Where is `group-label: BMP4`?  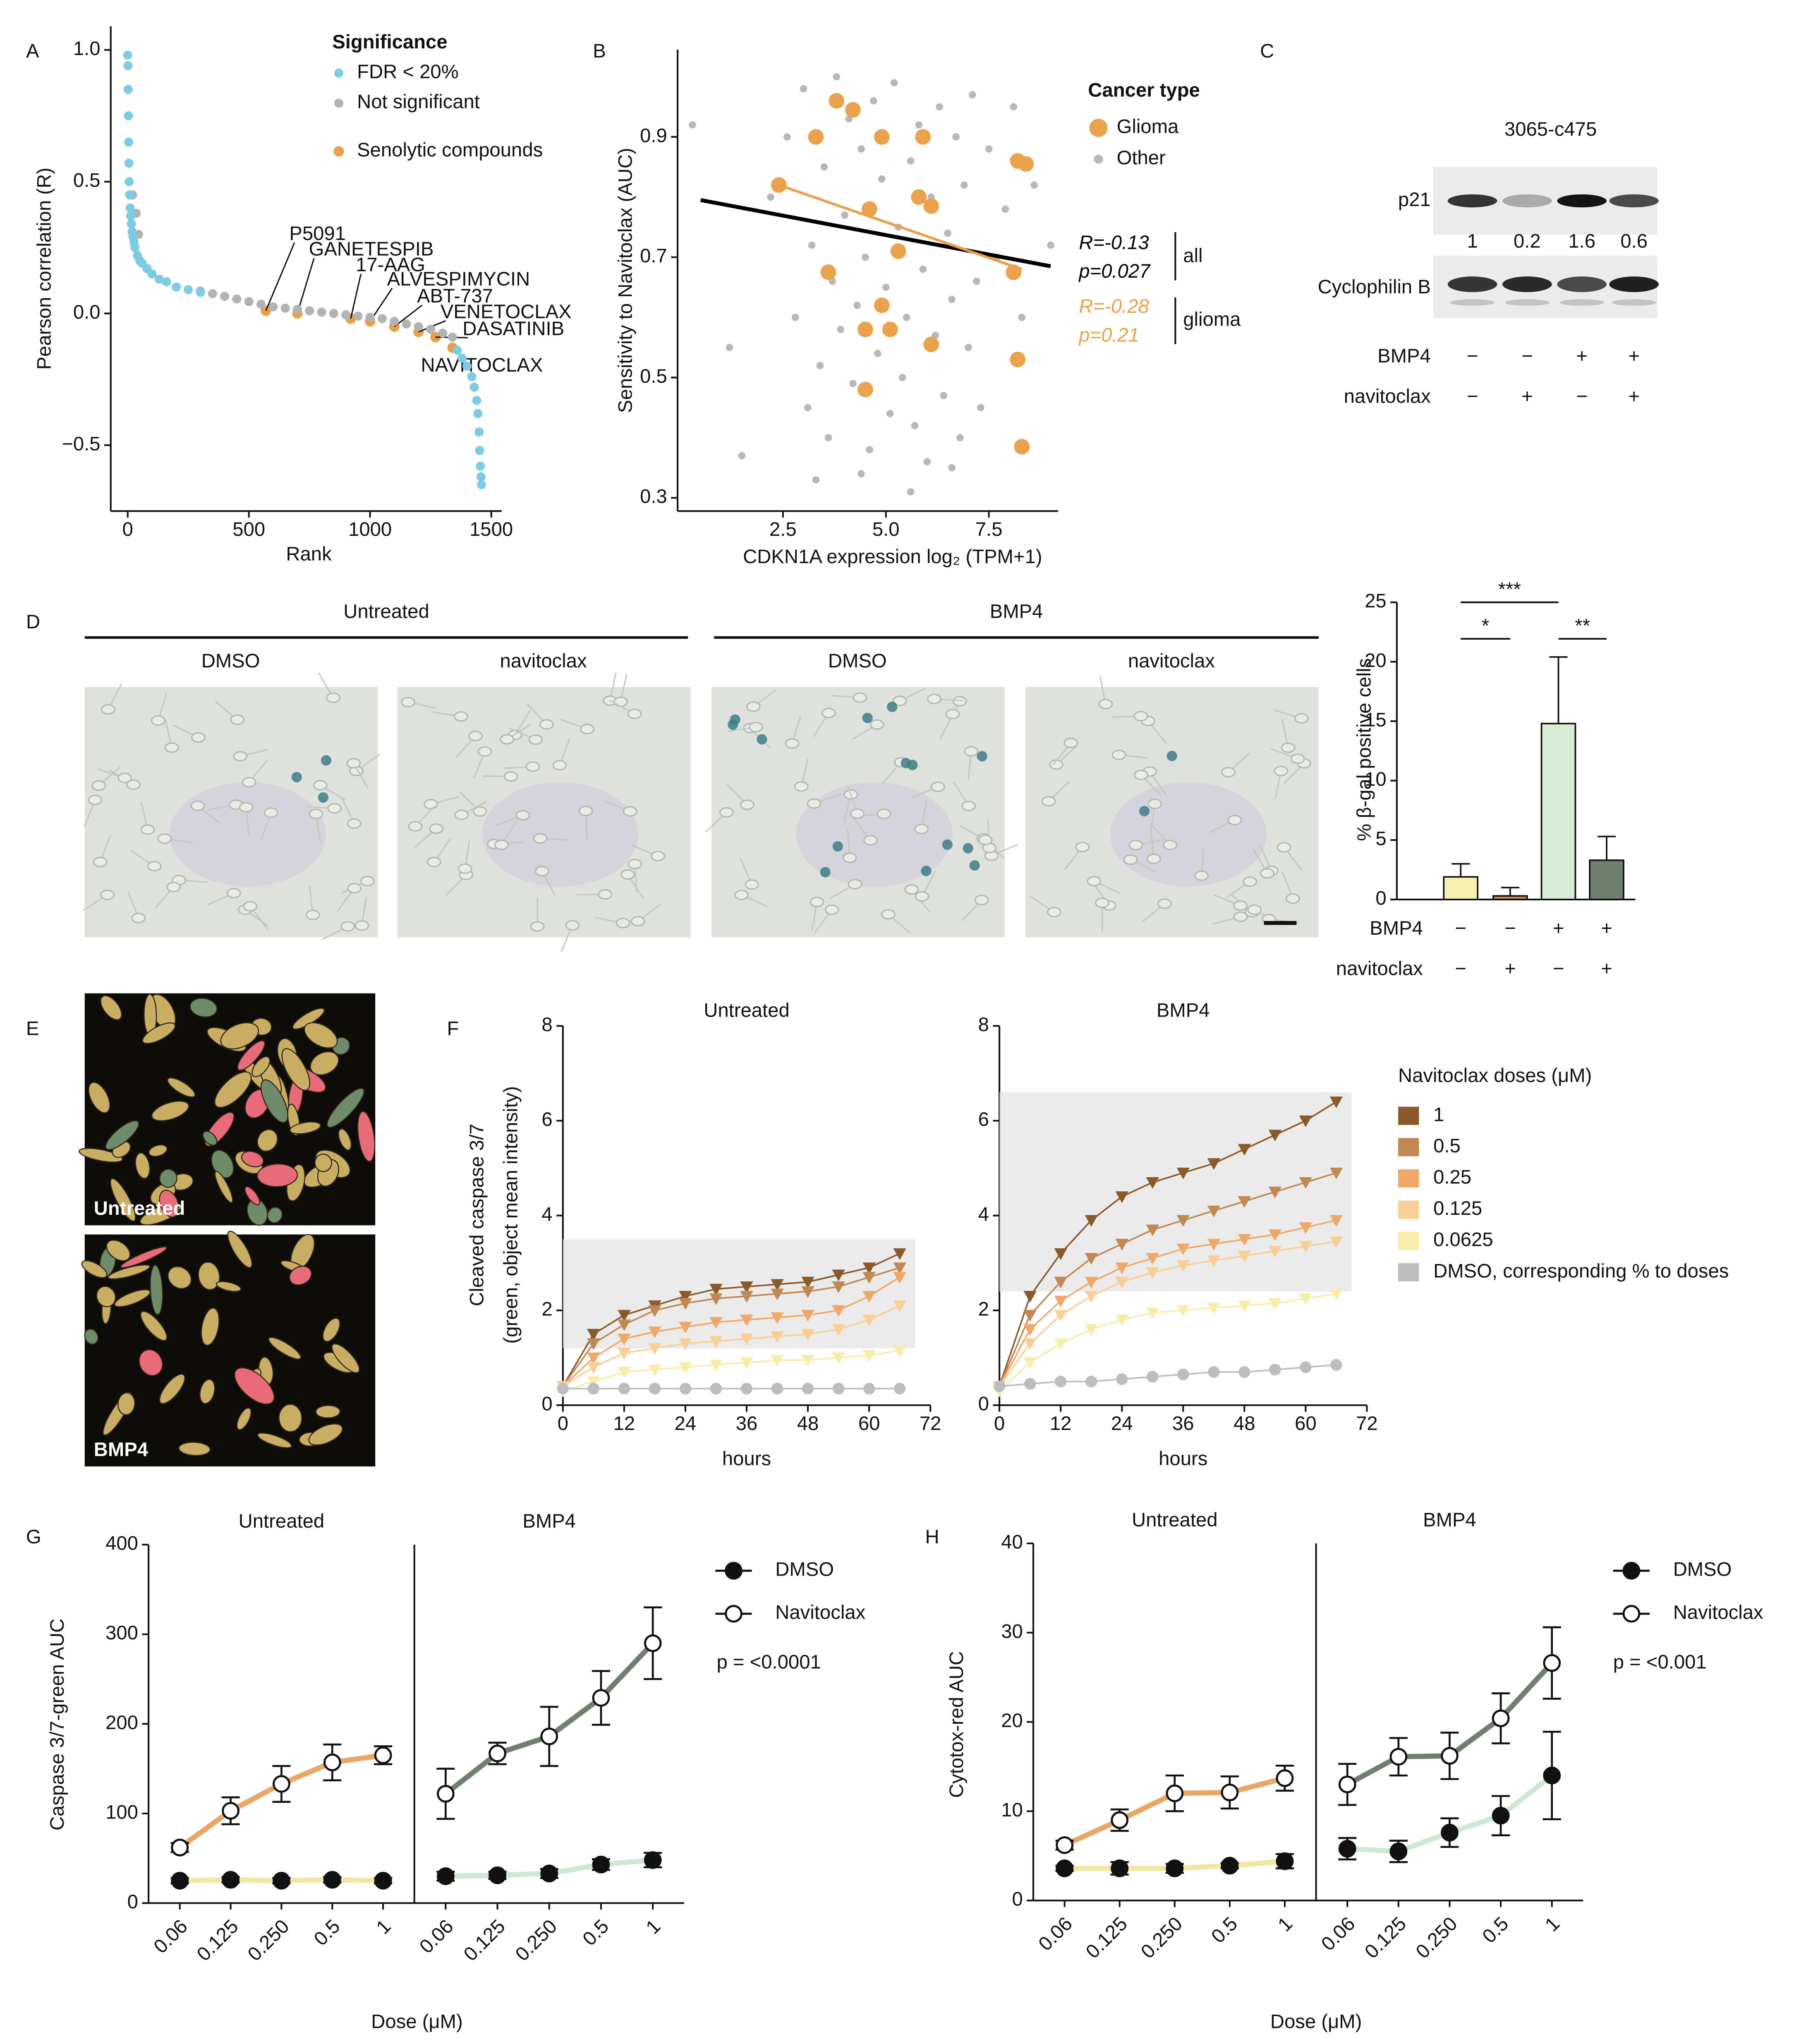 group-label: BMP4 is located at coordinates (1017, 611).